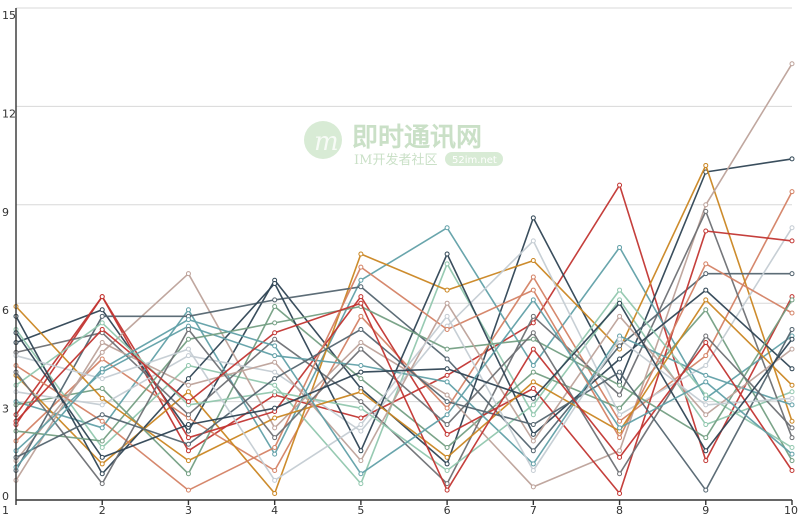 The image size is (800, 518). Describe the element at coordinates (395, 160) in the screenshot. I see `watermark-subtitle: IM开发者社区` at that location.